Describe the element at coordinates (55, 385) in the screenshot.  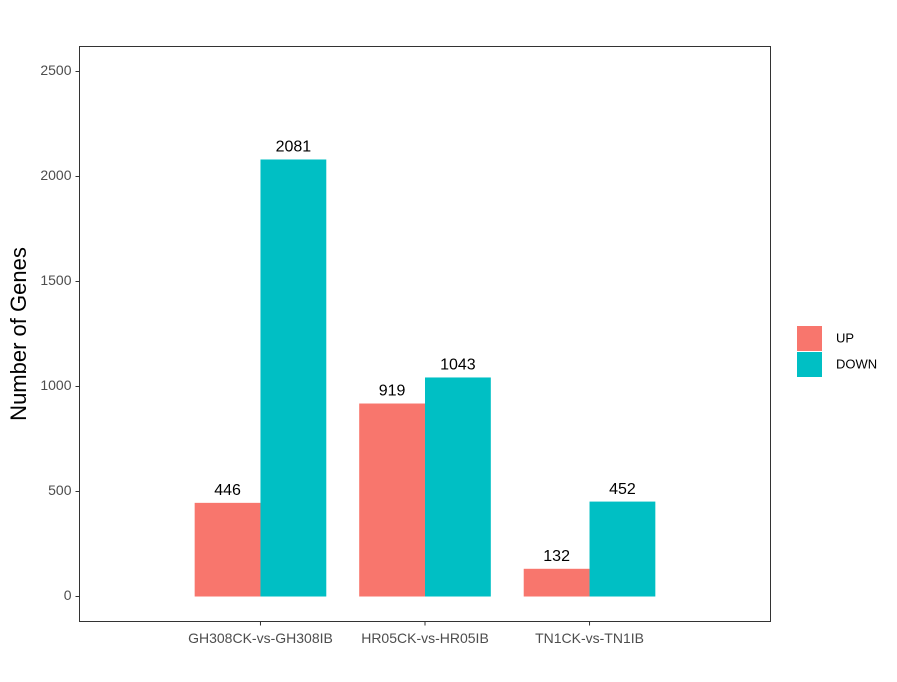
I see `y-tick-label: 1000` at that location.